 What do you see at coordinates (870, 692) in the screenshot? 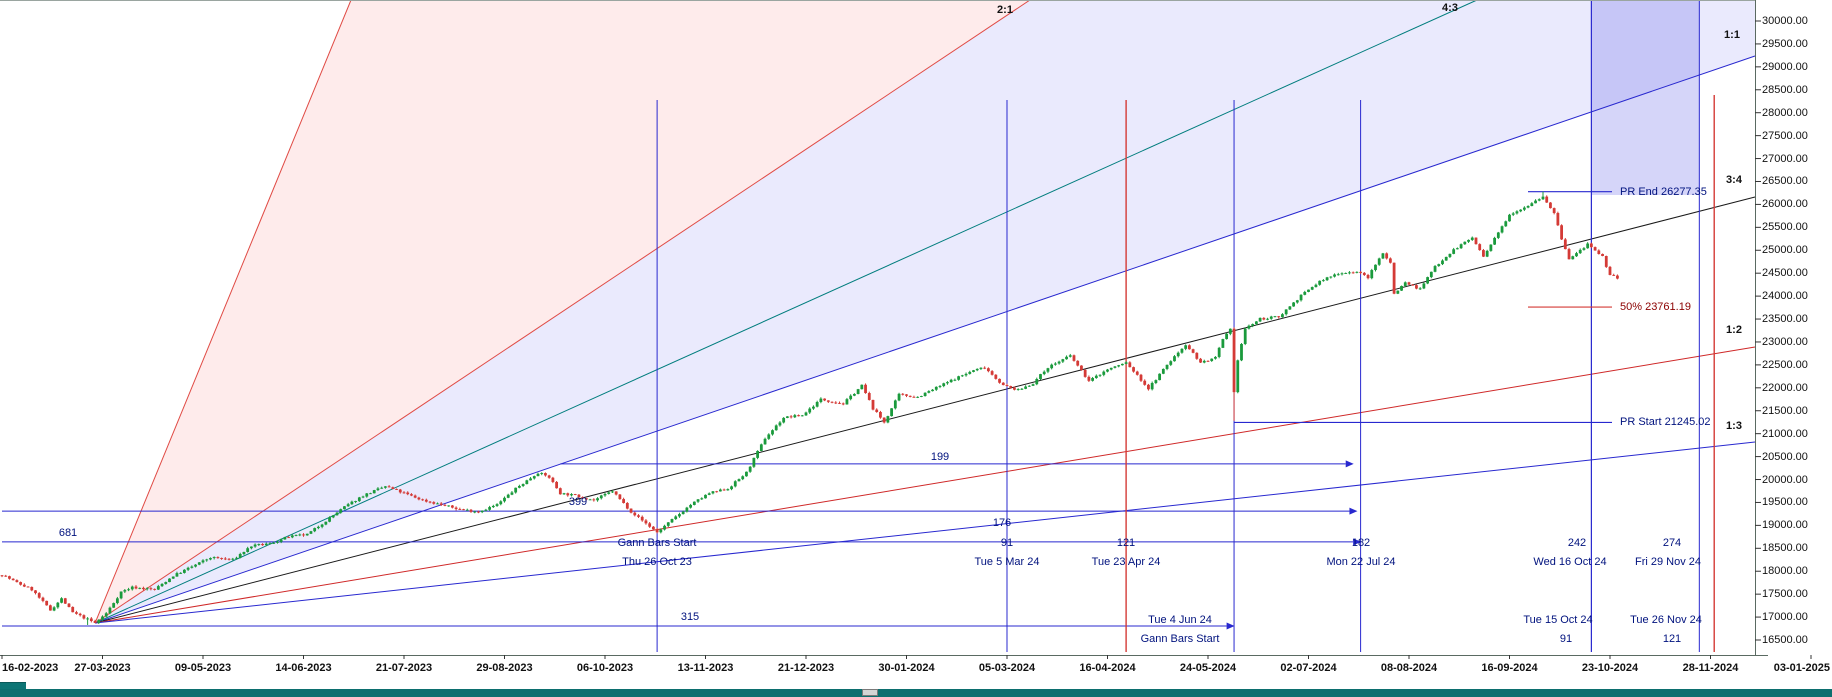
I see `taskbar-scroll-thumb` at bounding box center [870, 692].